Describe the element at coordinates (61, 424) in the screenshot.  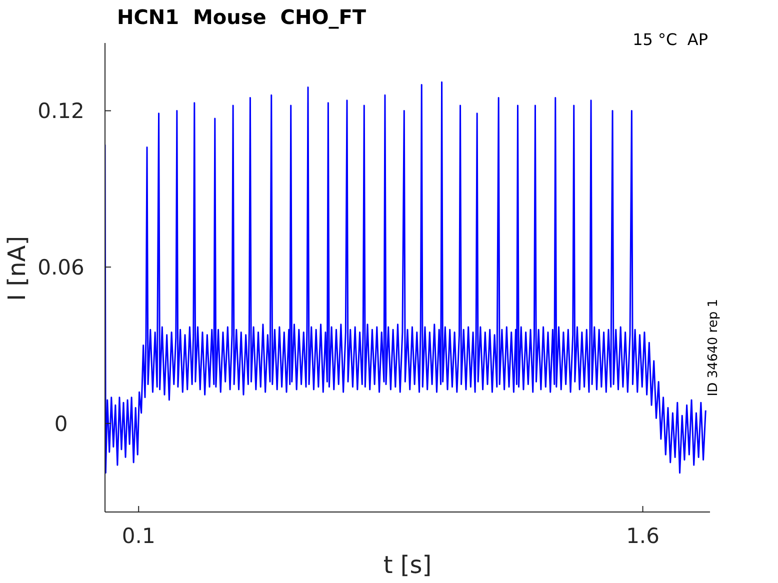
I see `y-tick-label: 0` at that location.